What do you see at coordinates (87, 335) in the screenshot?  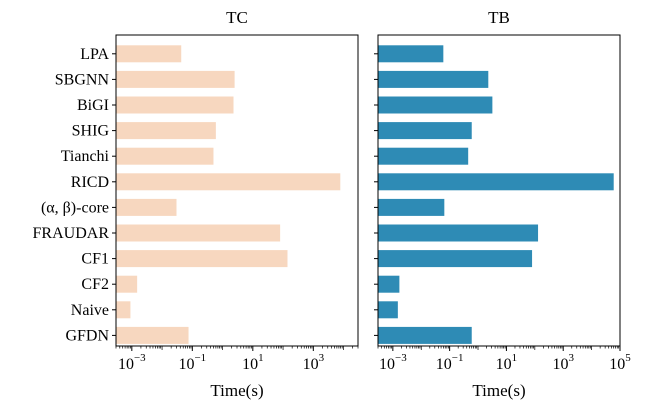 I see `category-label-11: GFDN` at bounding box center [87, 335].